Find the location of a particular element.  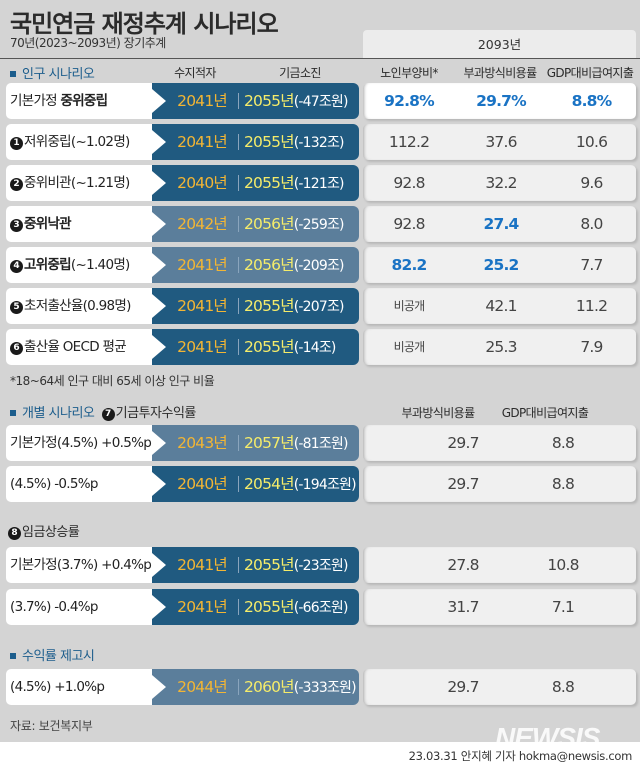

values-2093: 비공개 25.3 7.9 is located at coordinates (499, 347).